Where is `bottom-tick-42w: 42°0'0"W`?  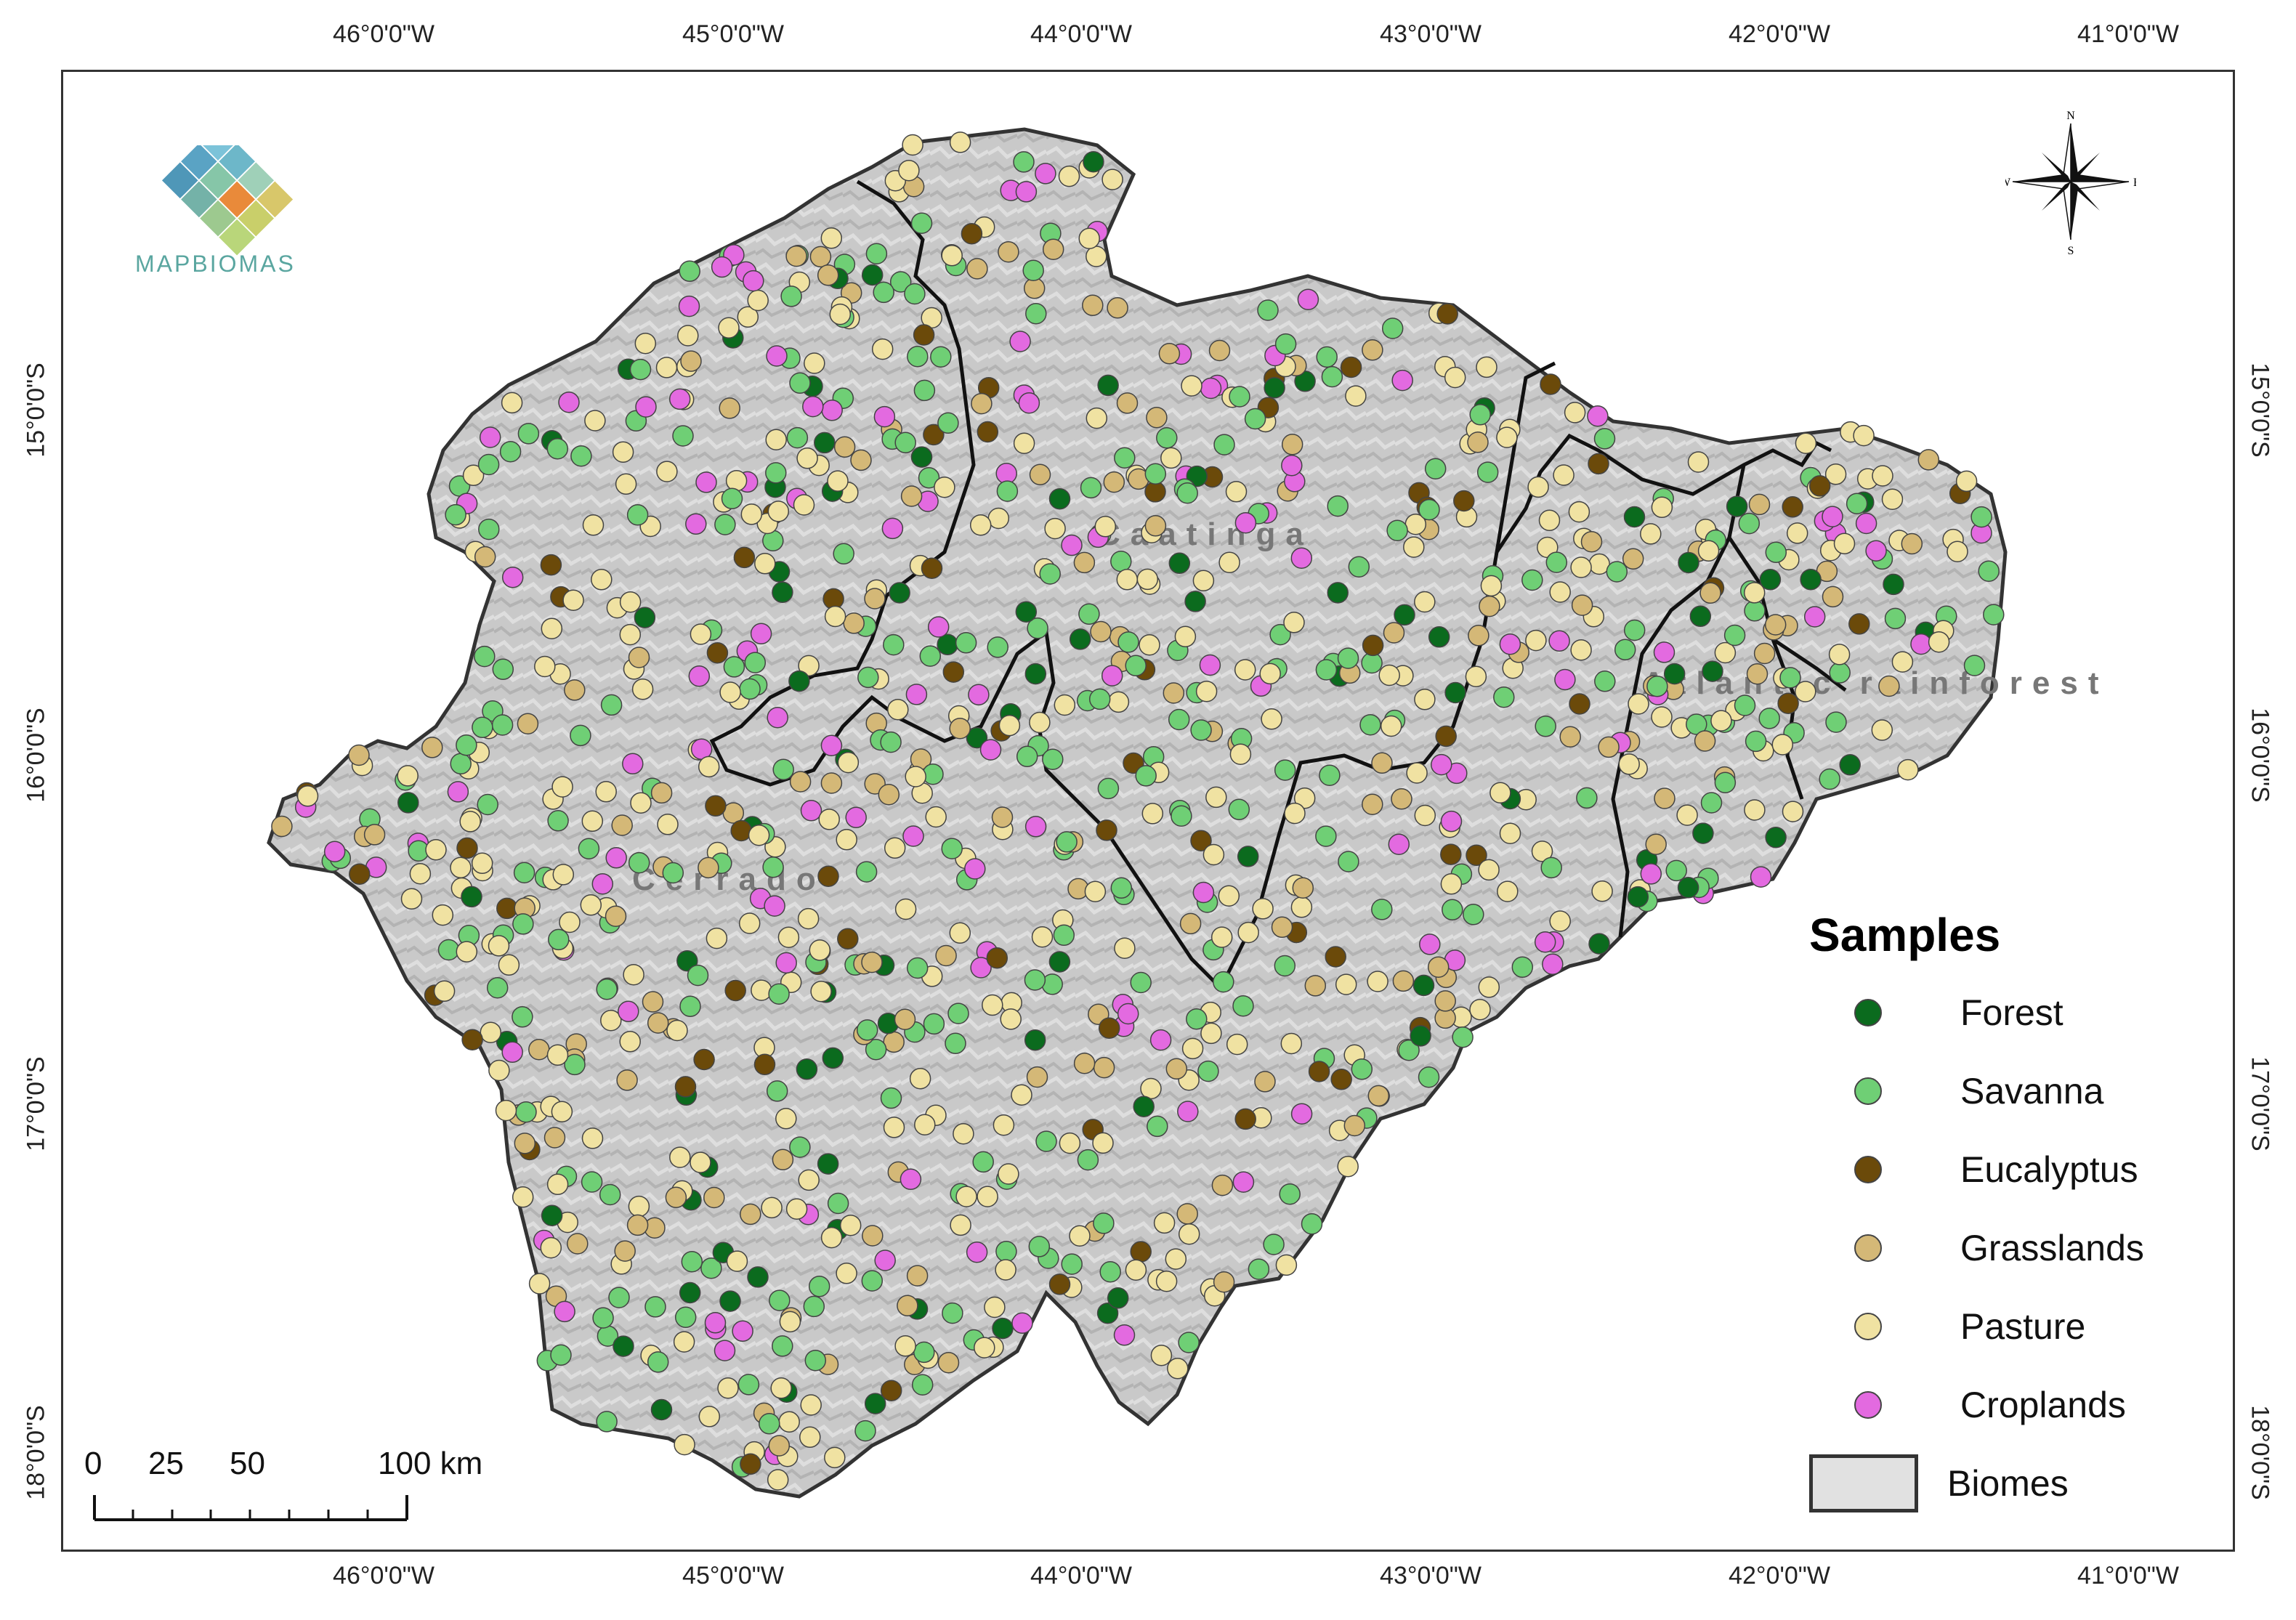
bottom-tick-42w: 42°0'0"W is located at coordinates (1779, 1575).